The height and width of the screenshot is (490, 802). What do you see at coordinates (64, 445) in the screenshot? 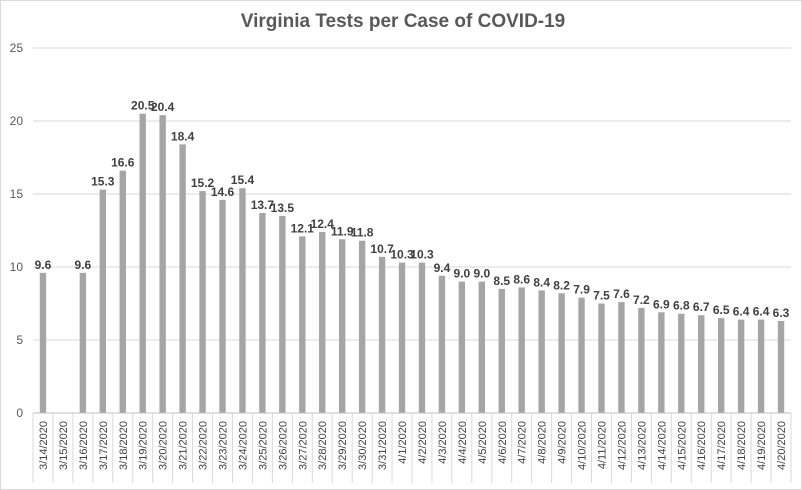
I see `x-tick-label: 3/15/2020` at bounding box center [64, 445].